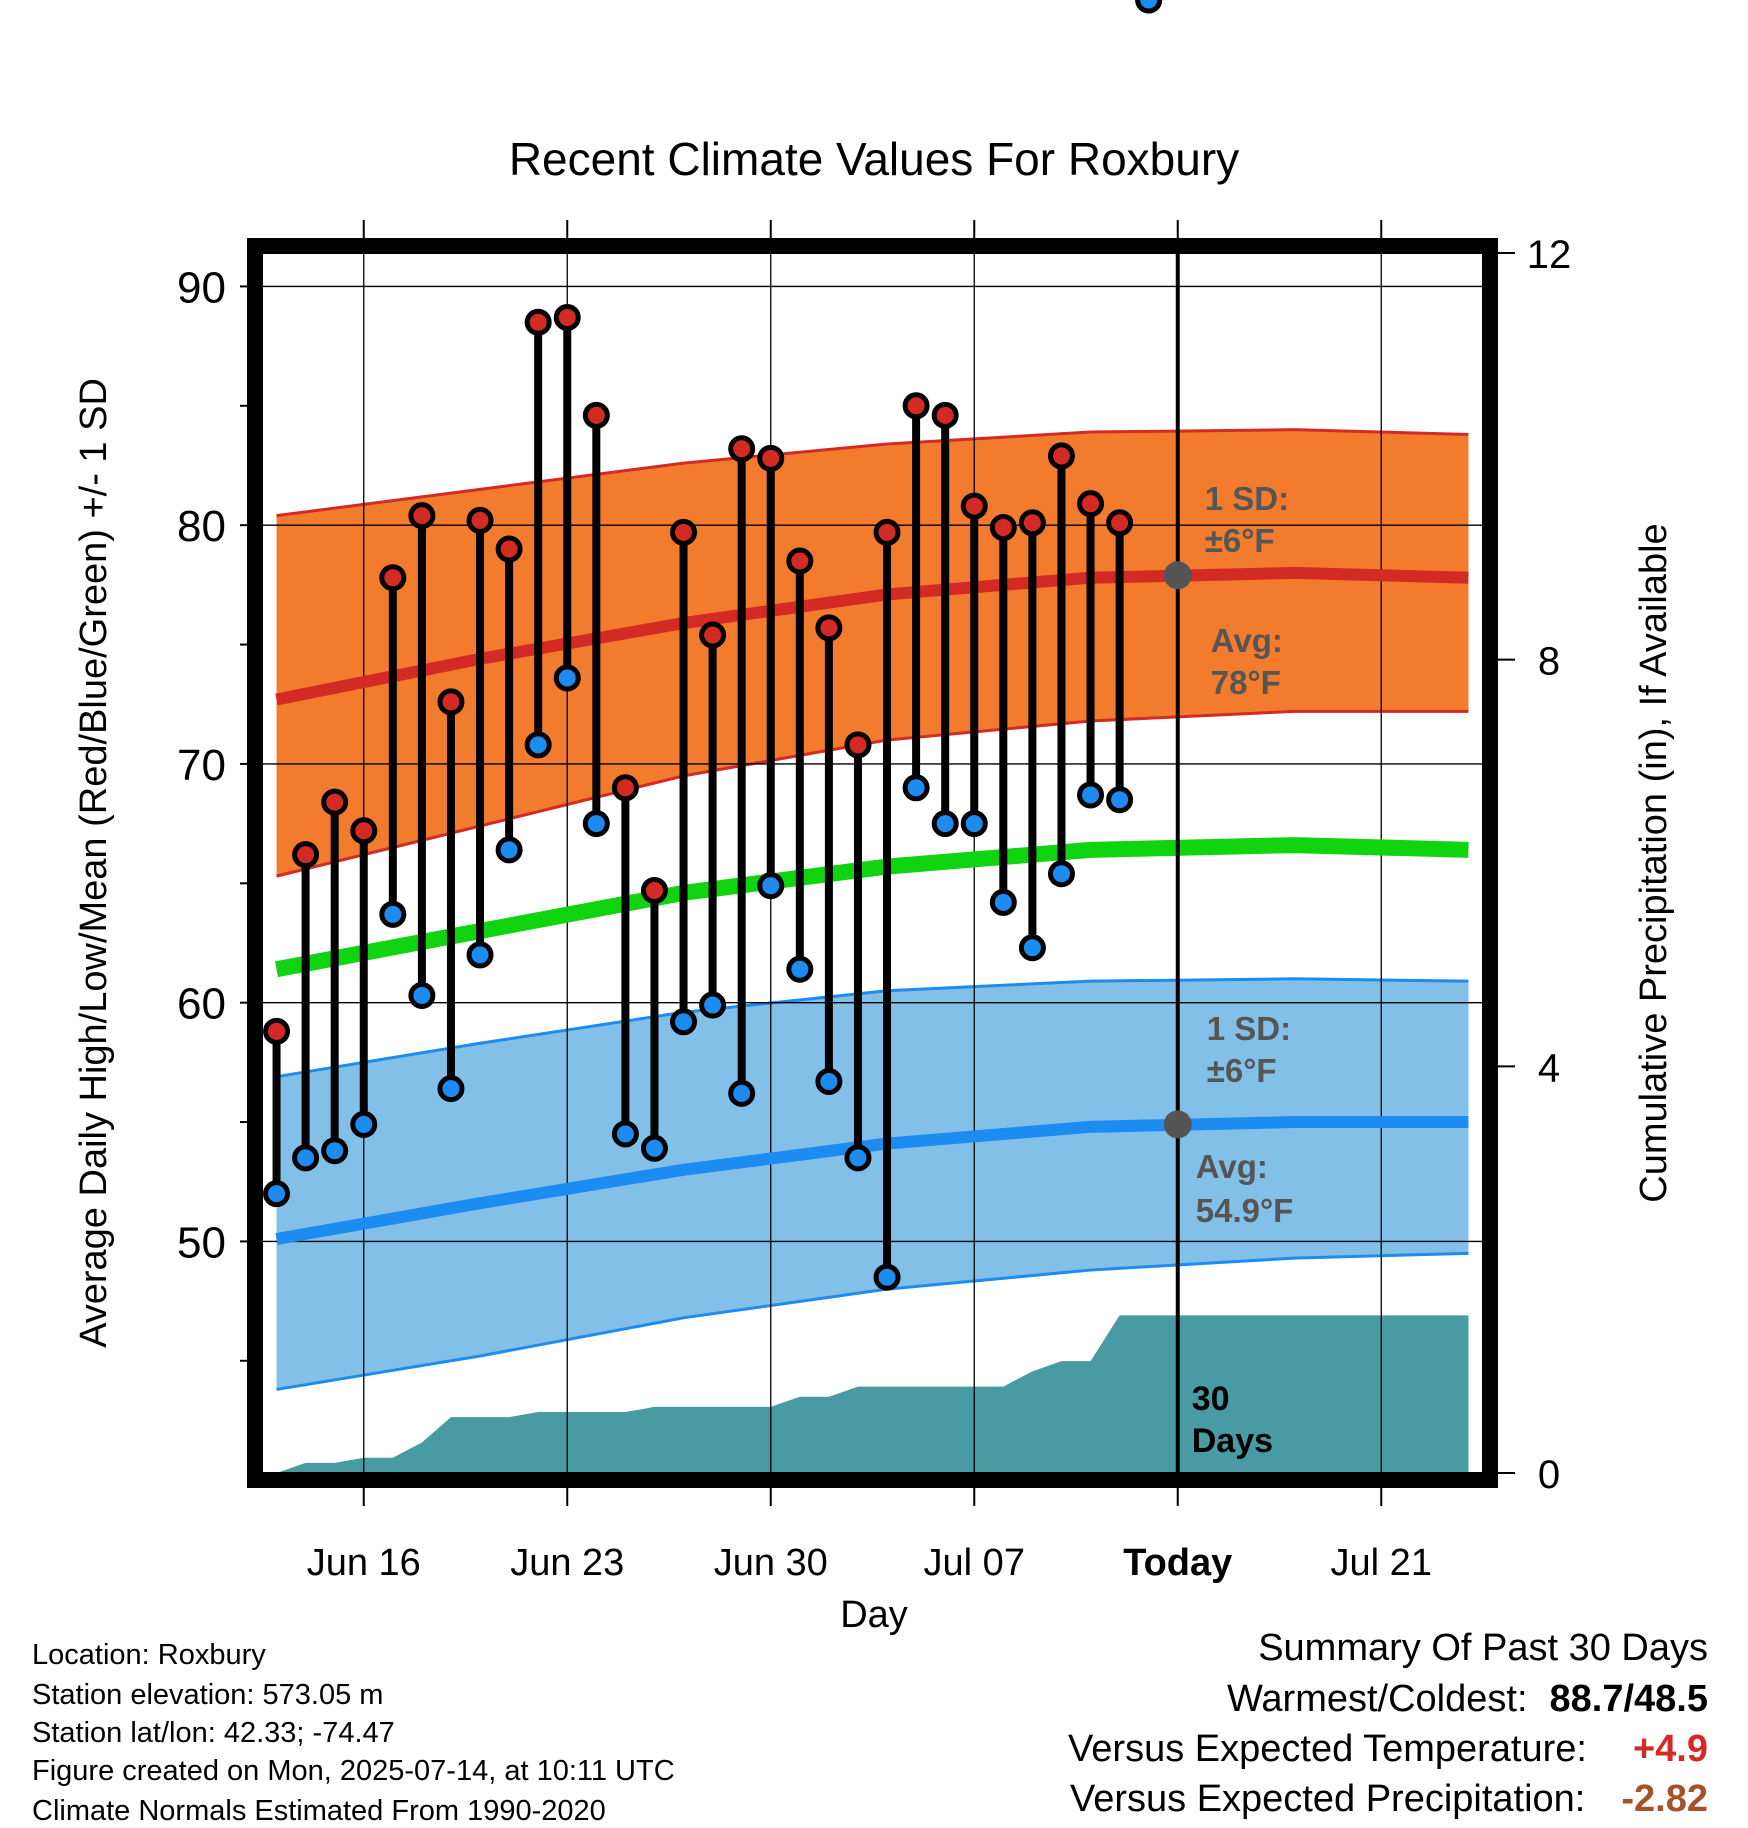 The image size is (1748, 1828). Describe the element at coordinates (771, 1563) in the screenshot. I see `x-tick-label: Jun 30` at that location.